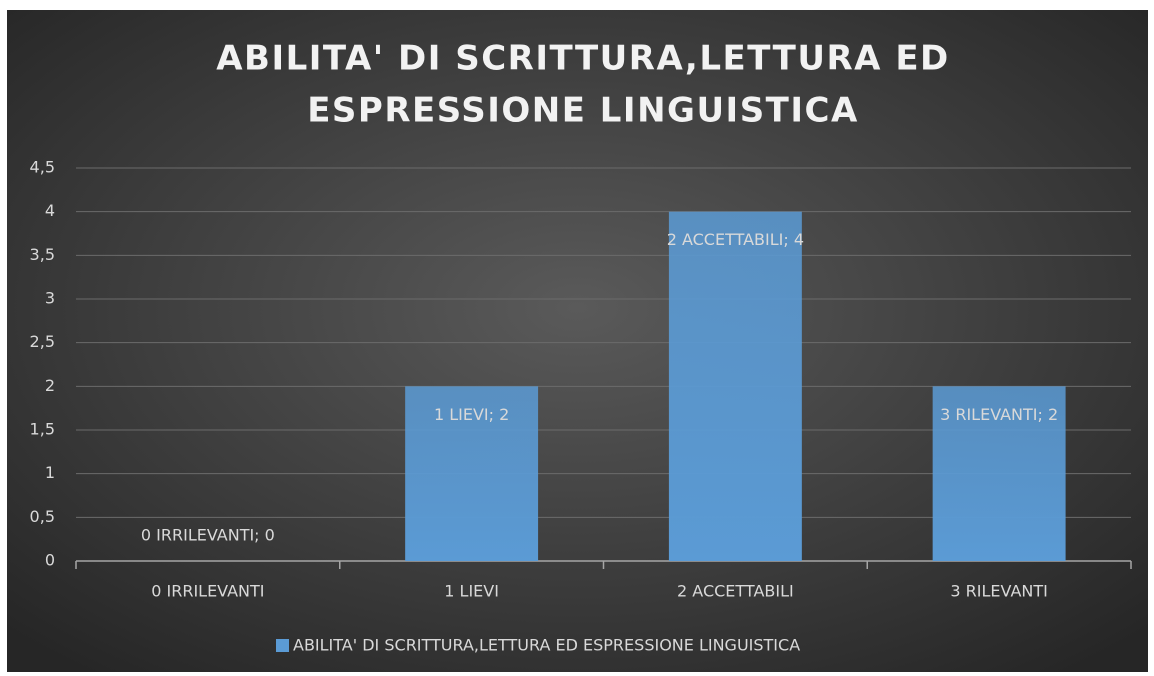  Describe the element at coordinates (50, 472) in the screenshot. I see `y-tick-label: 1` at that location.